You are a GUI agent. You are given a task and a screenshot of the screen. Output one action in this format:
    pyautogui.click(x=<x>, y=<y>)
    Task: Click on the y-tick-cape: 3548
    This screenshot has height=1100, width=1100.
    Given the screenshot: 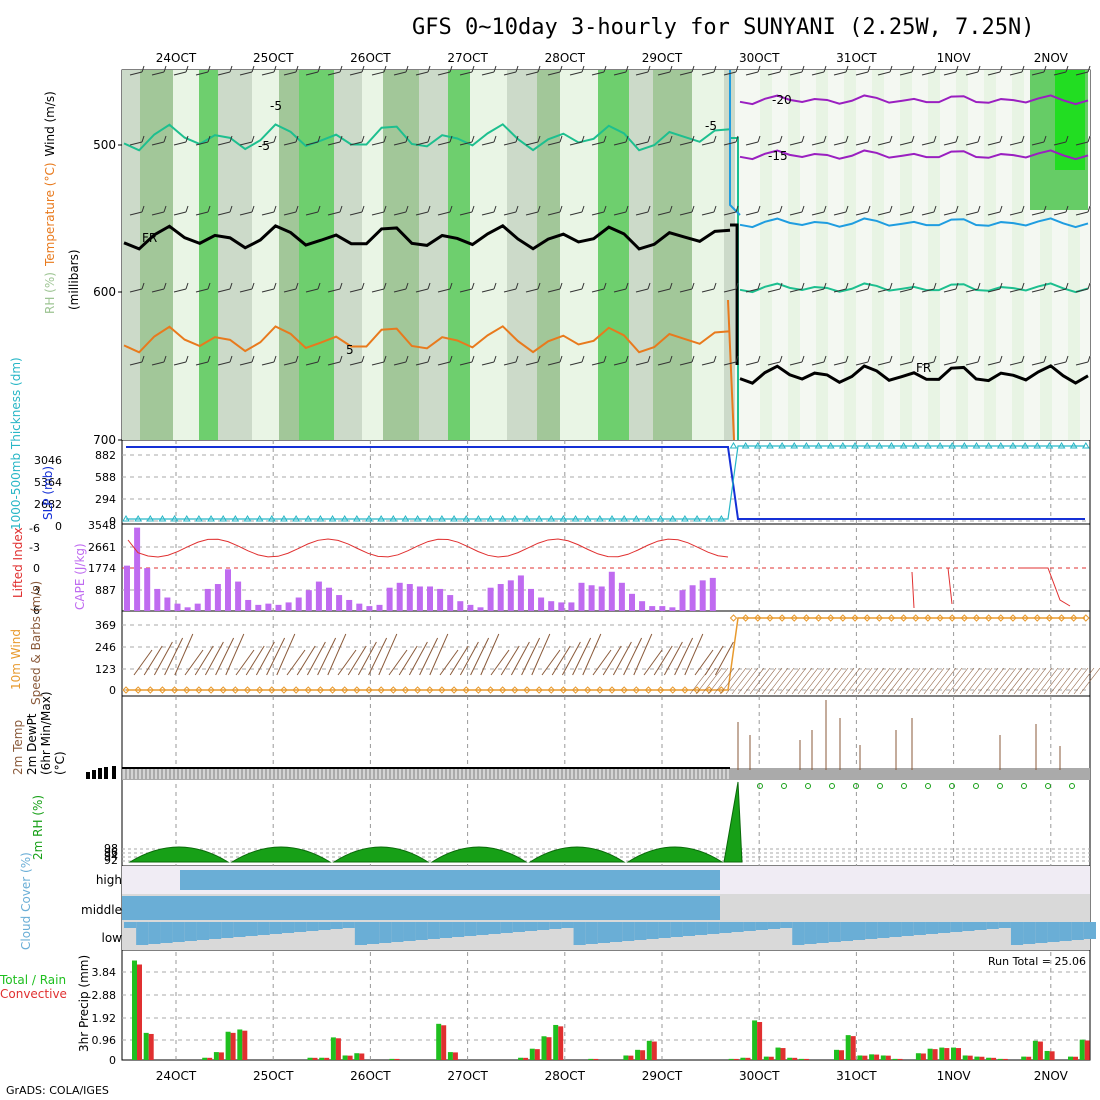 What is the action you would take?
    pyautogui.click(x=102, y=525)
    